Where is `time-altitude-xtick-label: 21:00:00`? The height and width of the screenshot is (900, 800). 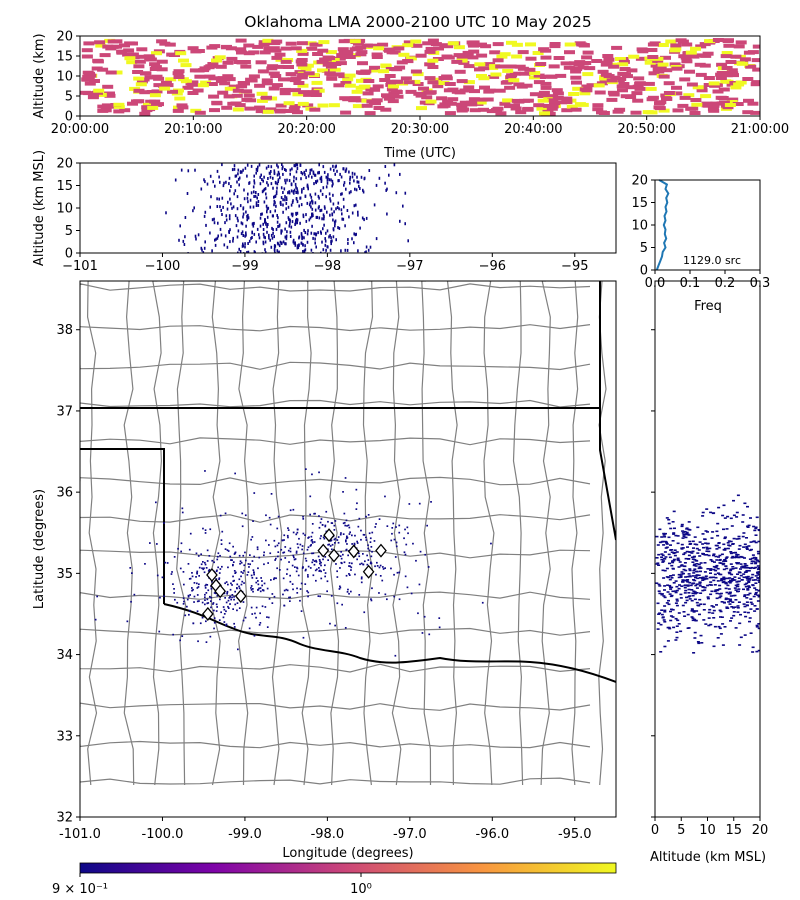 time-altitude-xtick-label: 21:00:00 is located at coordinates (760, 129).